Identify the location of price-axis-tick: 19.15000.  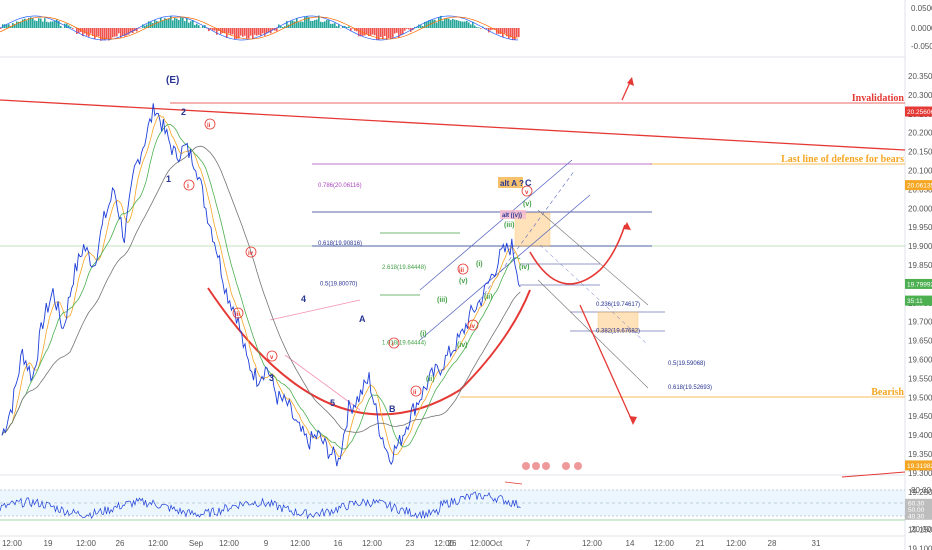
(920, 530).